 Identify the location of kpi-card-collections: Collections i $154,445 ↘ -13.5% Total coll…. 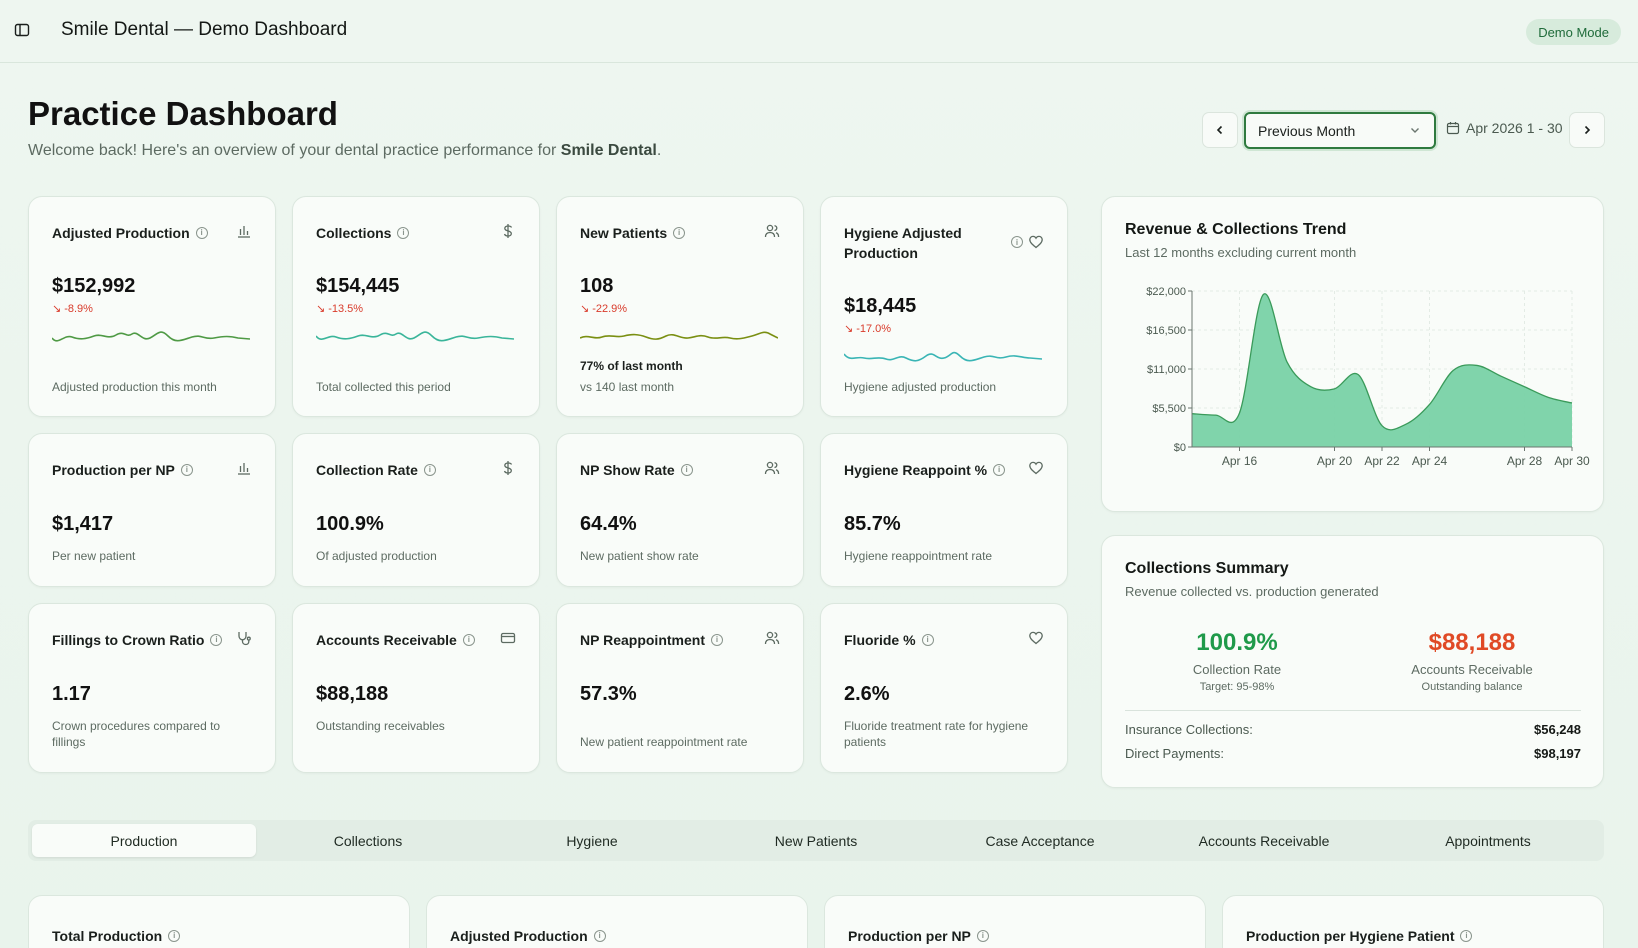
(416, 306).